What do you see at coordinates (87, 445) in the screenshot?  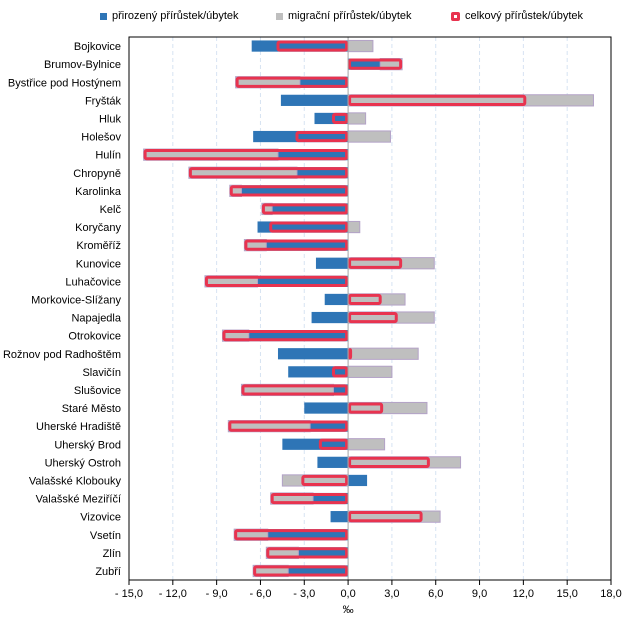 I see `category-label: Uherský Brod` at bounding box center [87, 445].